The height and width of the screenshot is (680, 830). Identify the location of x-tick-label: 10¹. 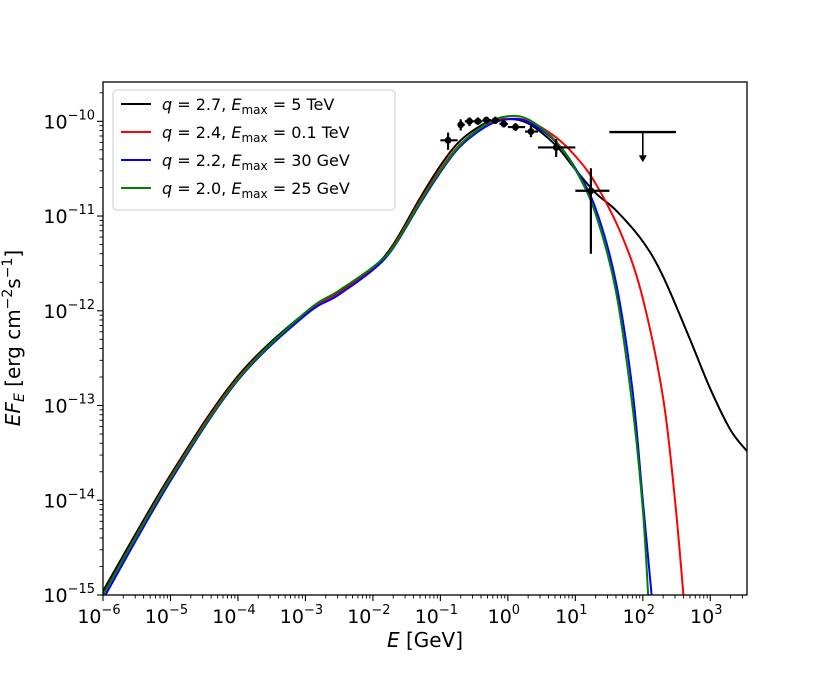
(571, 615).